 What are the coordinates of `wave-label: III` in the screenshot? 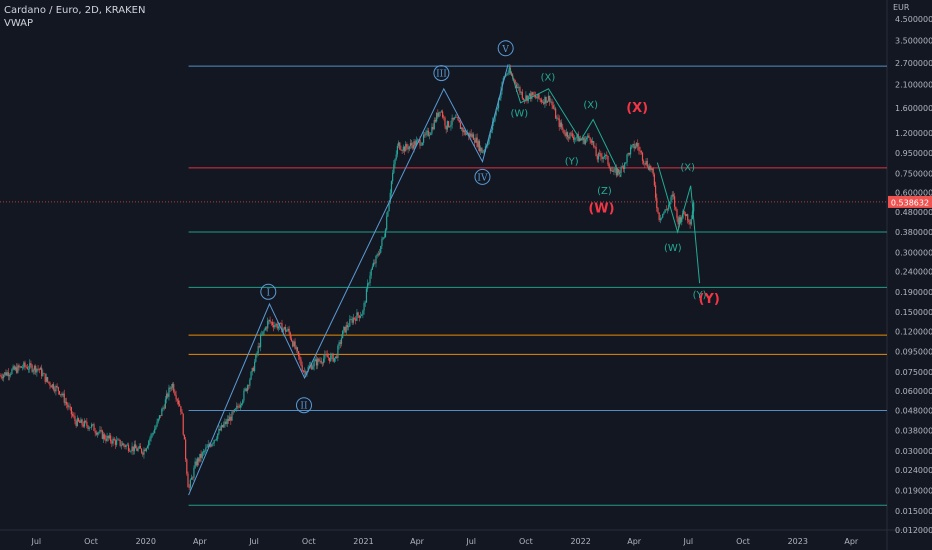 It's located at (441, 75).